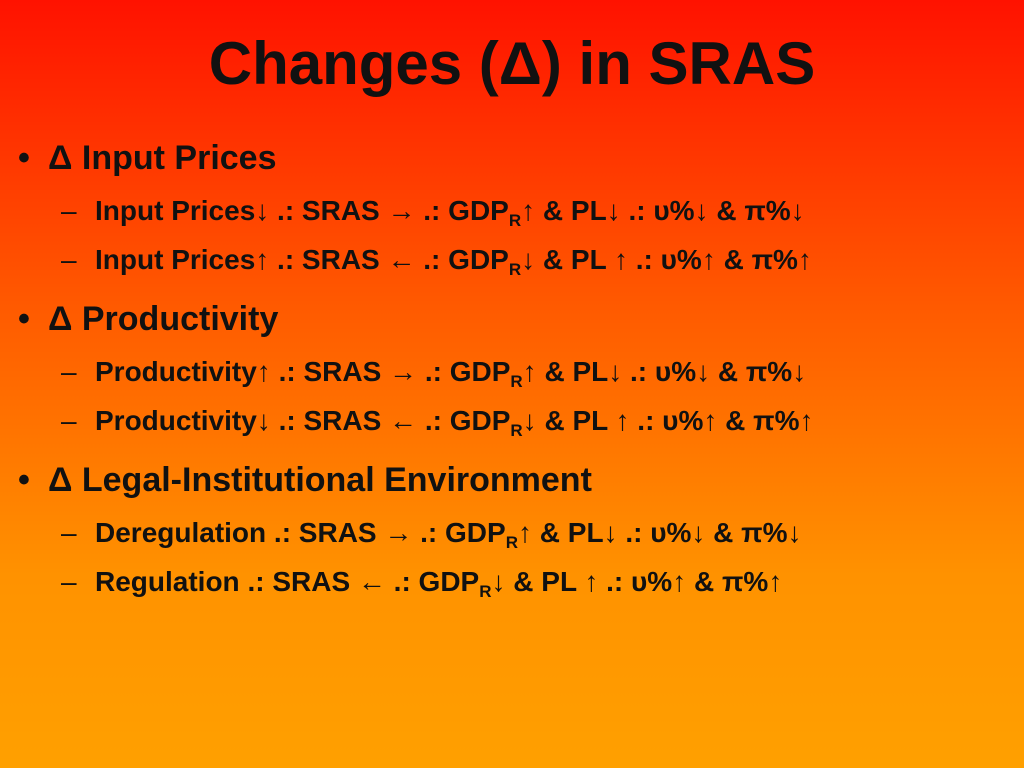 The height and width of the screenshot is (768, 1024). Describe the element at coordinates (512, 63) in the screenshot. I see `slide-title: Changes (Δ) in SRAS` at that location.